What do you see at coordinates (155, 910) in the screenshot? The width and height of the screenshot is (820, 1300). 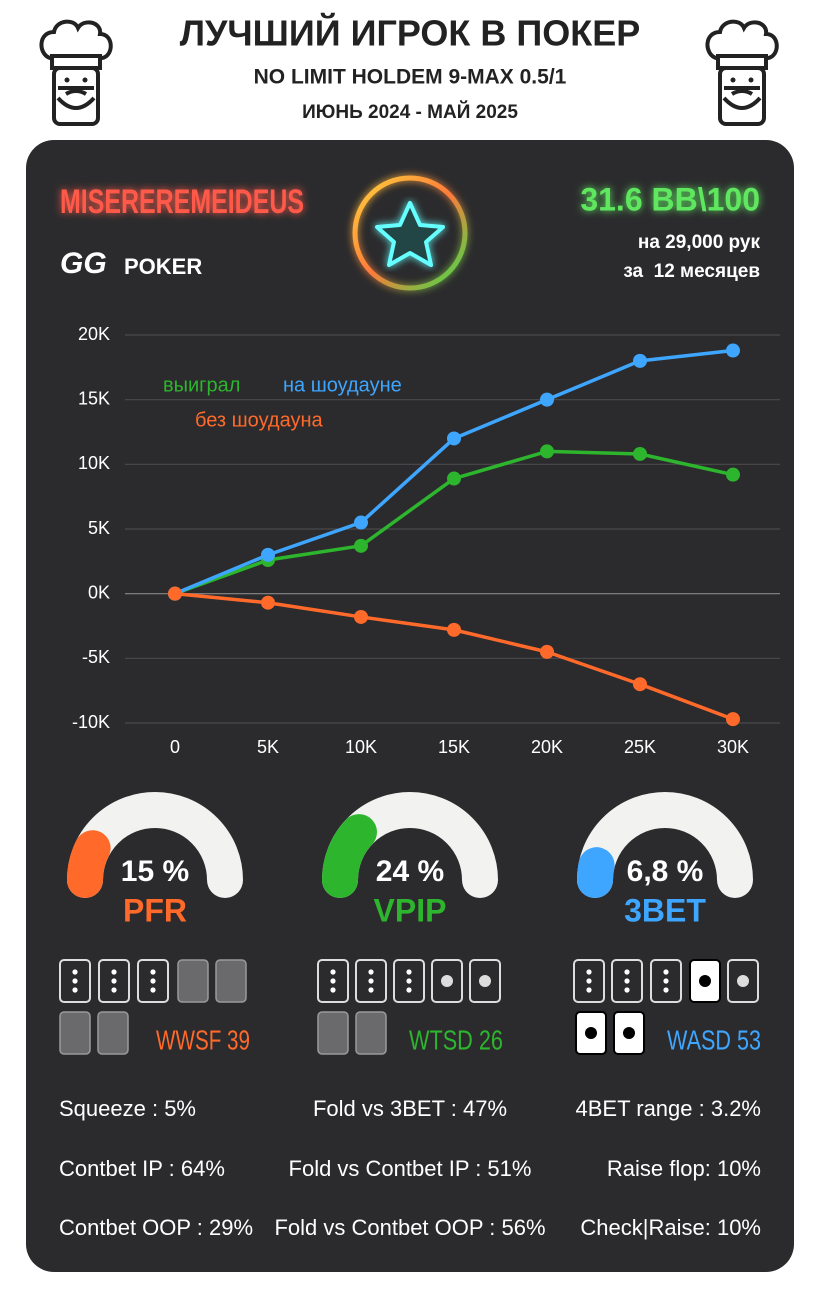 I see `gauge-name: PFR` at bounding box center [155, 910].